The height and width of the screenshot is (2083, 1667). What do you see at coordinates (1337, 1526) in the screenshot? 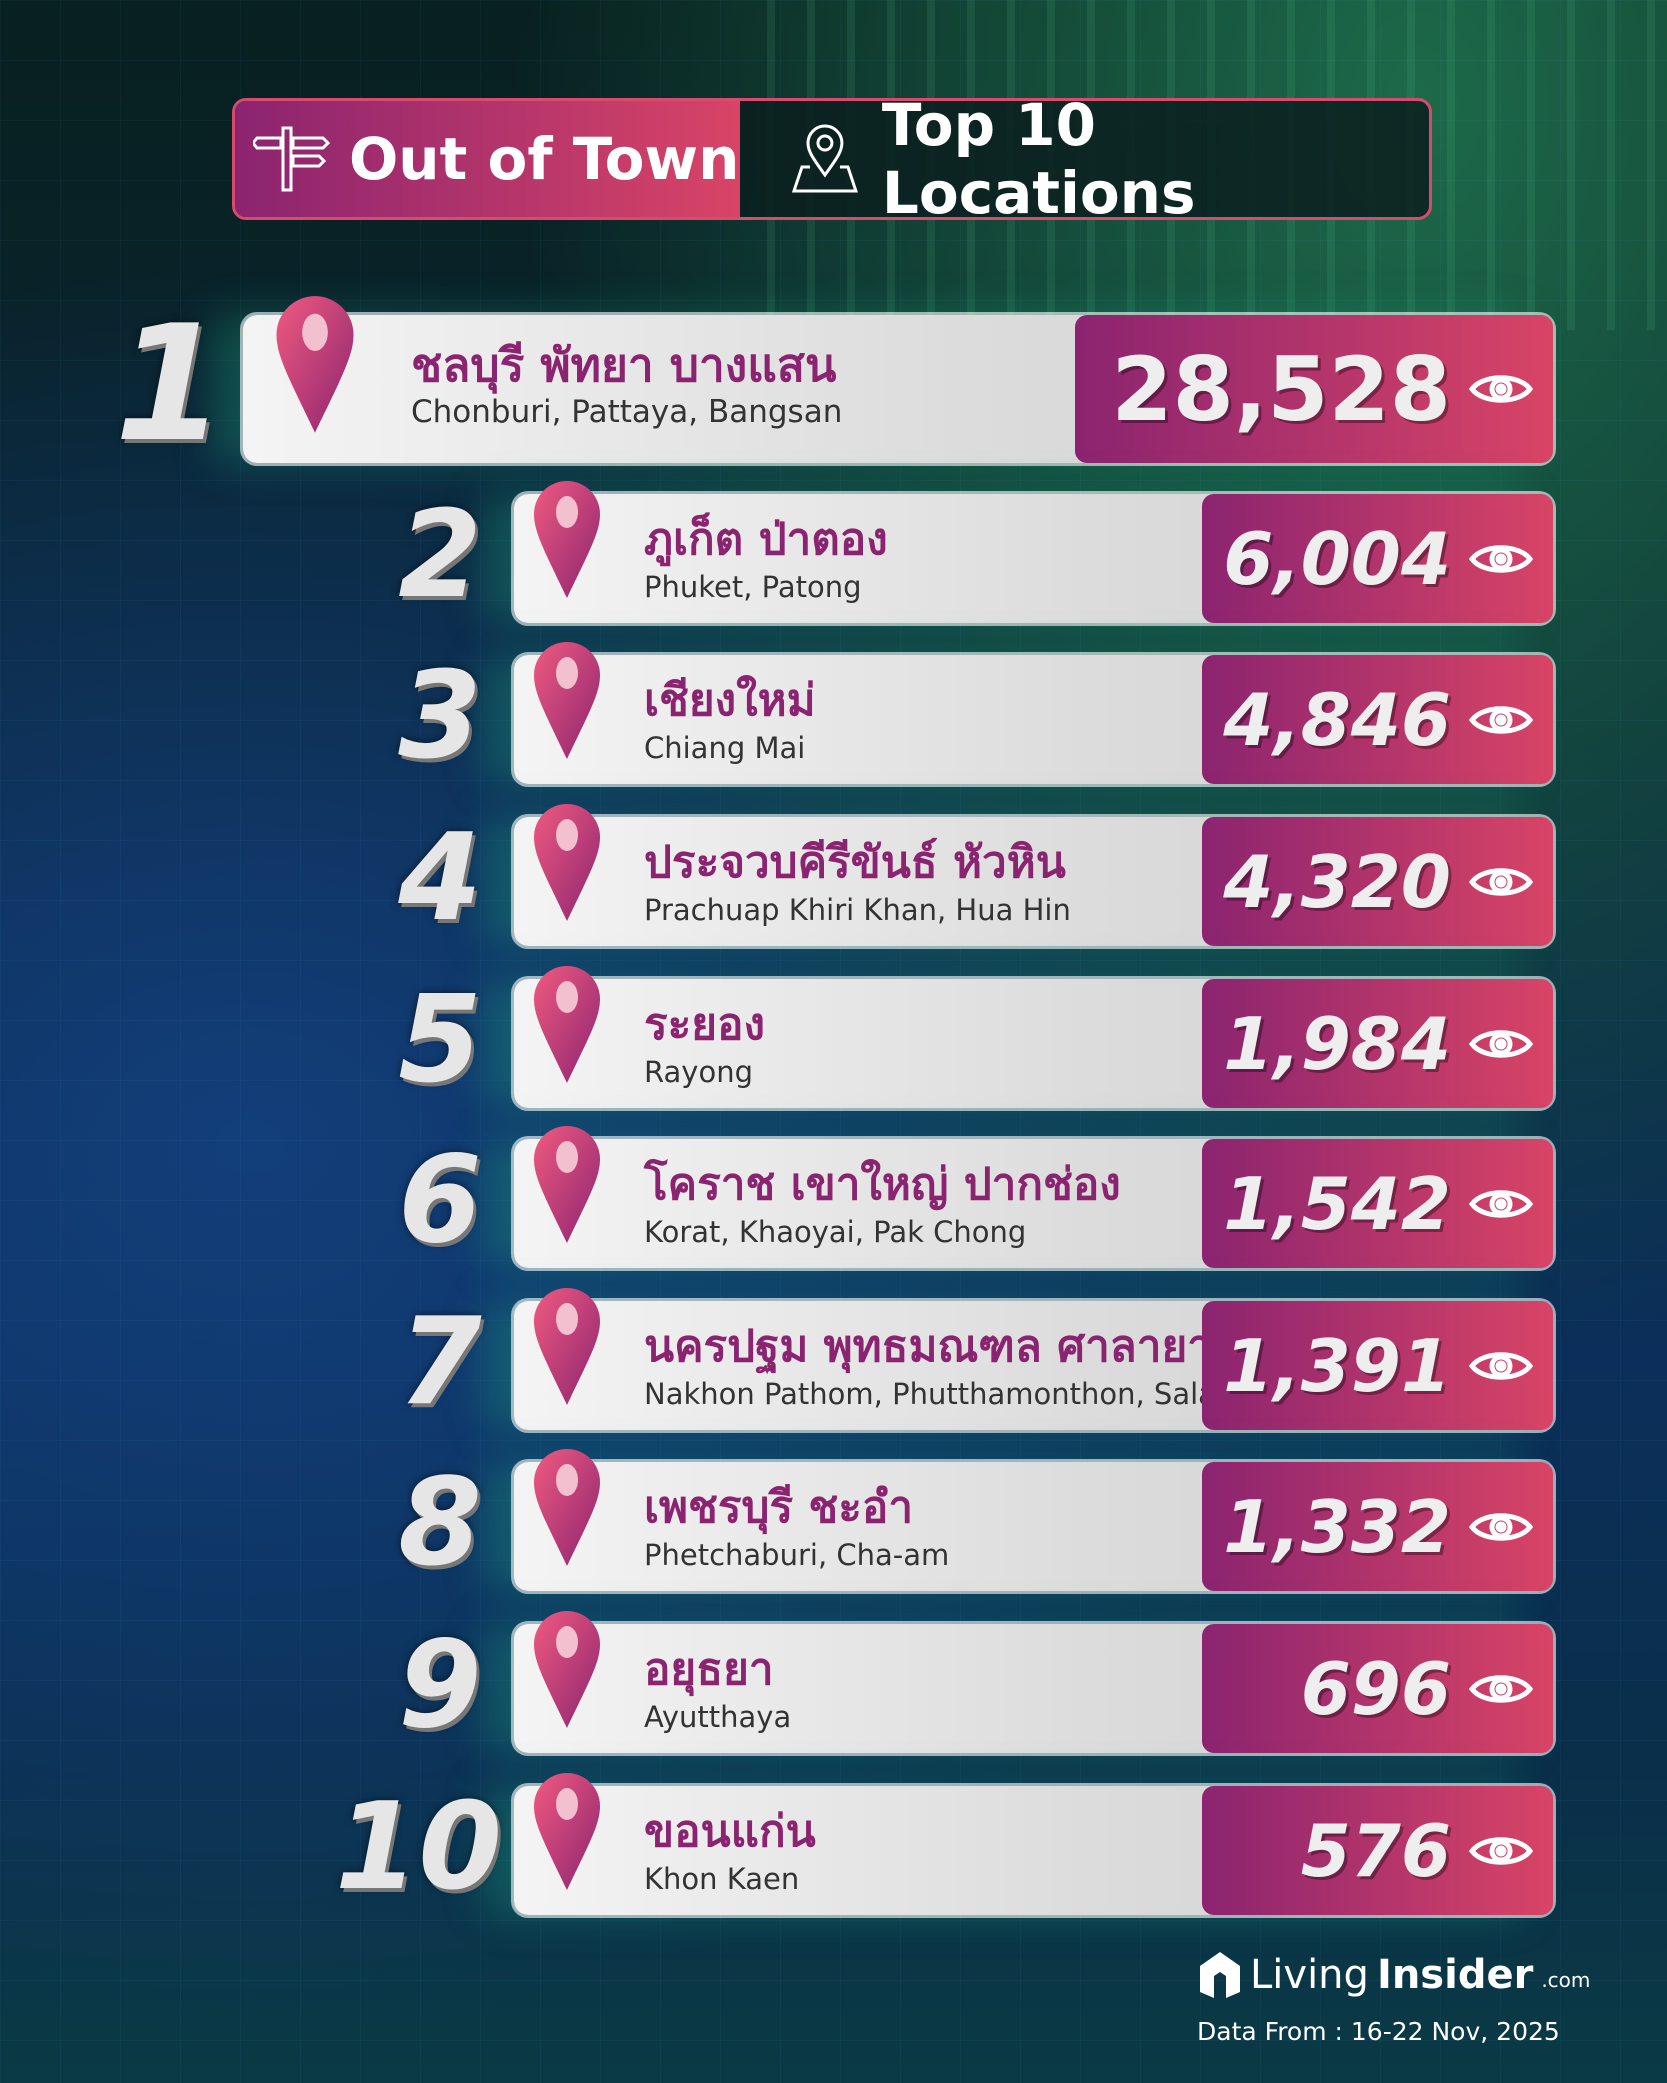
I see `views-count: 1,332` at bounding box center [1337, 1526].